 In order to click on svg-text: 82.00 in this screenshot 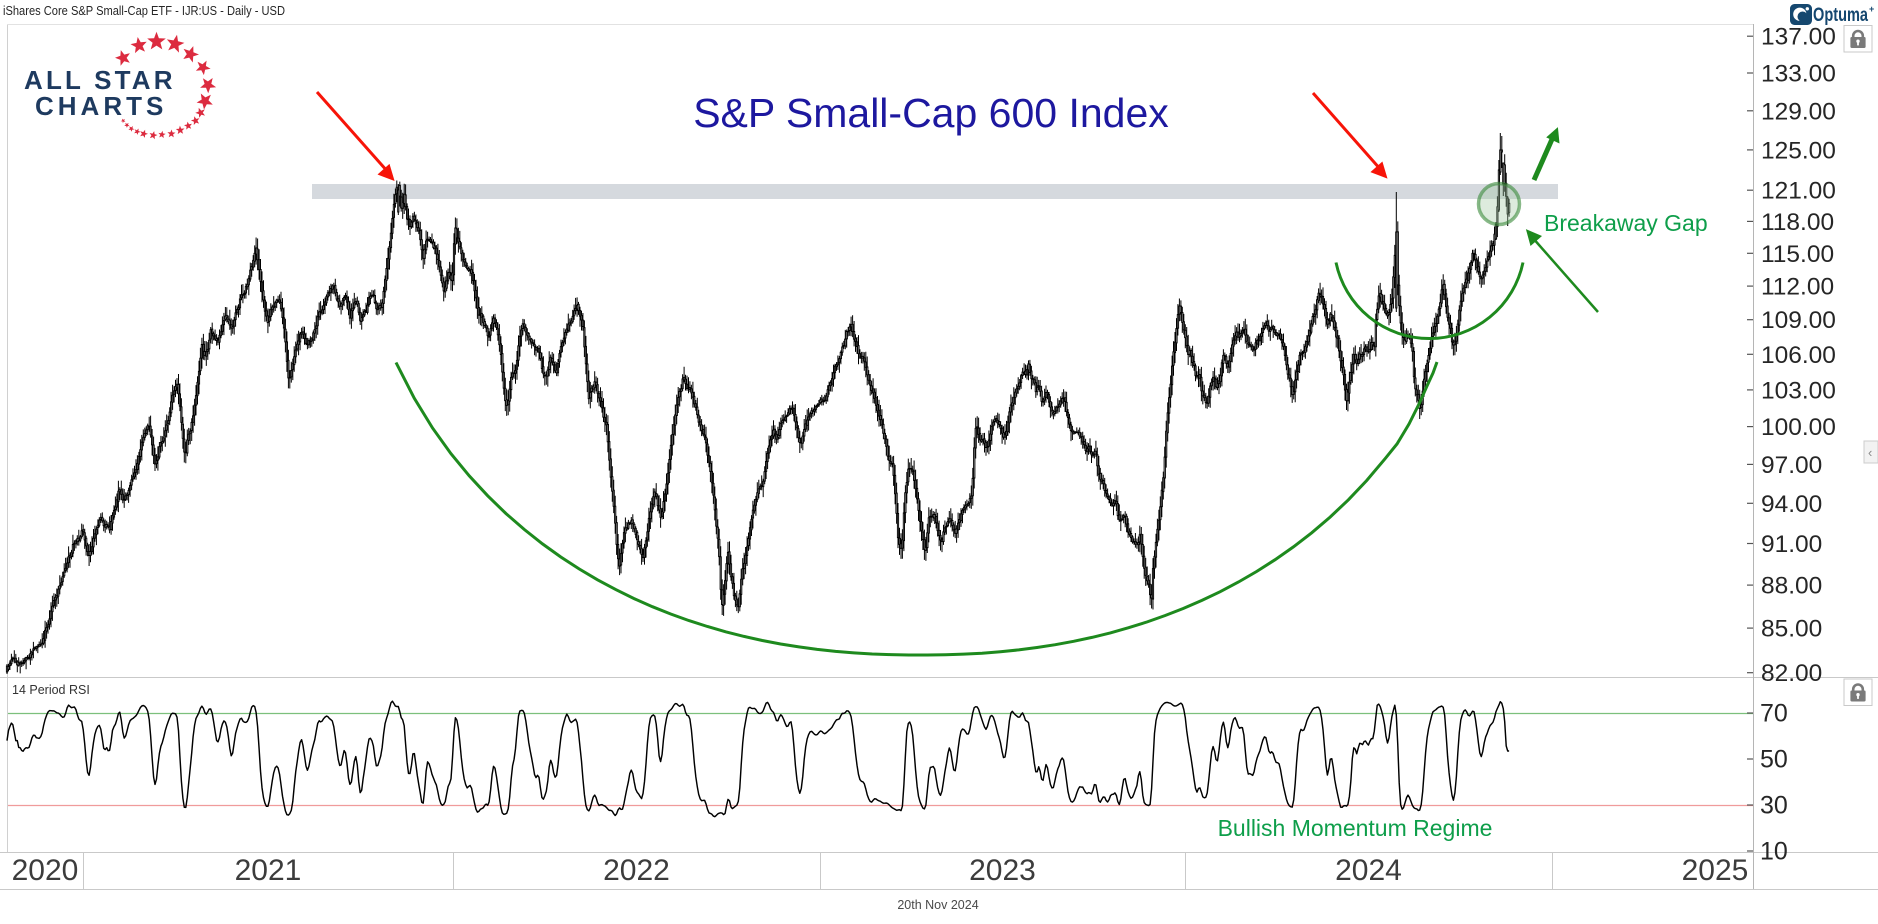, I will do `click(1791, 673)`.